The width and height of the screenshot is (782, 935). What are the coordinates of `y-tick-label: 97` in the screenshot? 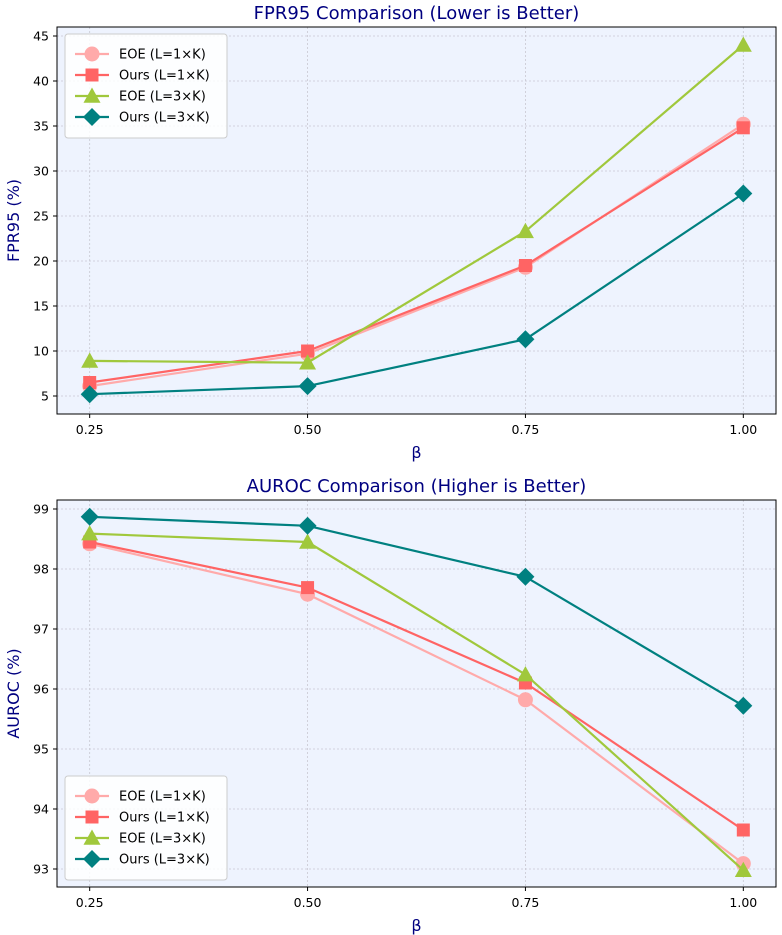 It's located at (41, 629).